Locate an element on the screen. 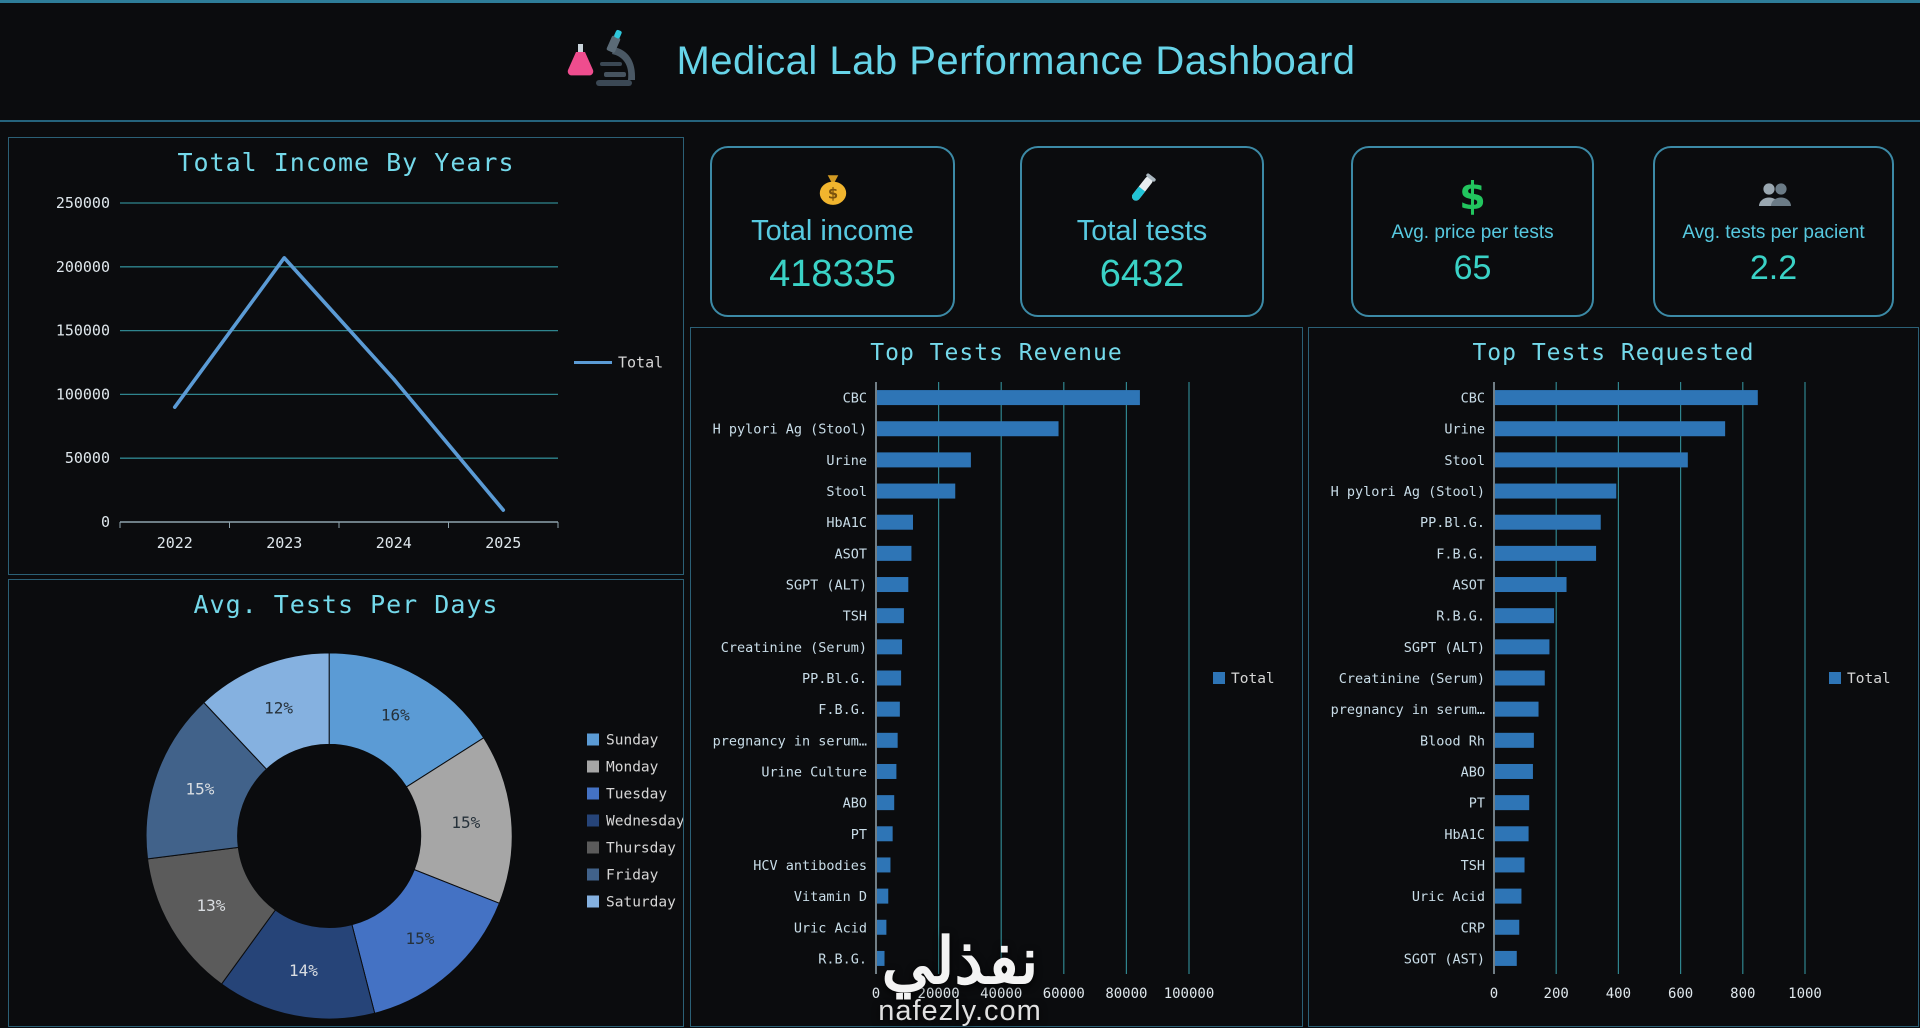 The width and height of the screenshot is (1920, 1028). svg-text: 250000 is located at coordinates (83, 203).